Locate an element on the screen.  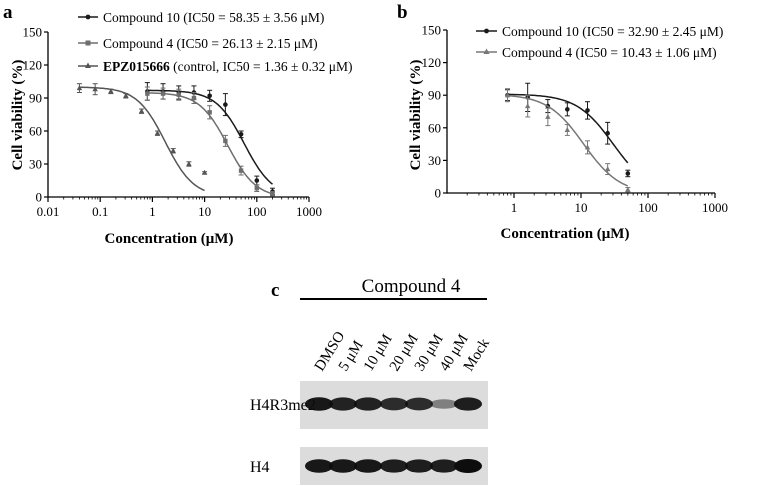
legend-label: Compound 4 (IC50 = 10.43 ± 1.06 μM) is located at coordinates (609, 52).